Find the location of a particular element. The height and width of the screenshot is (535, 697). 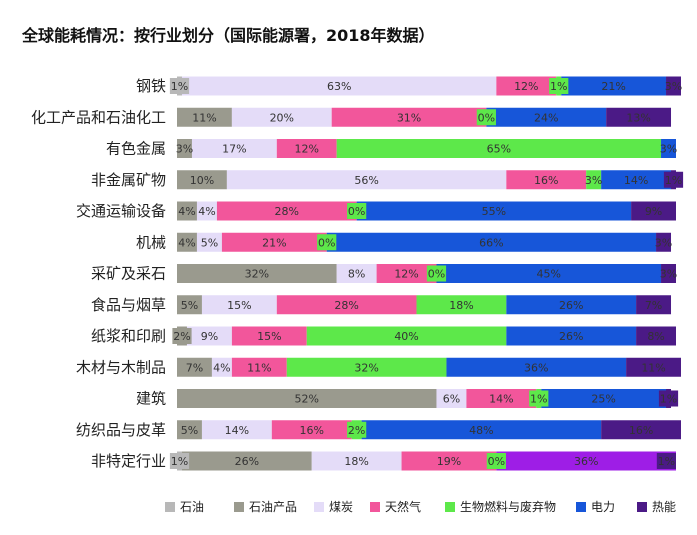

legend-label: 煤炭 is located at coordinates (341, 507).